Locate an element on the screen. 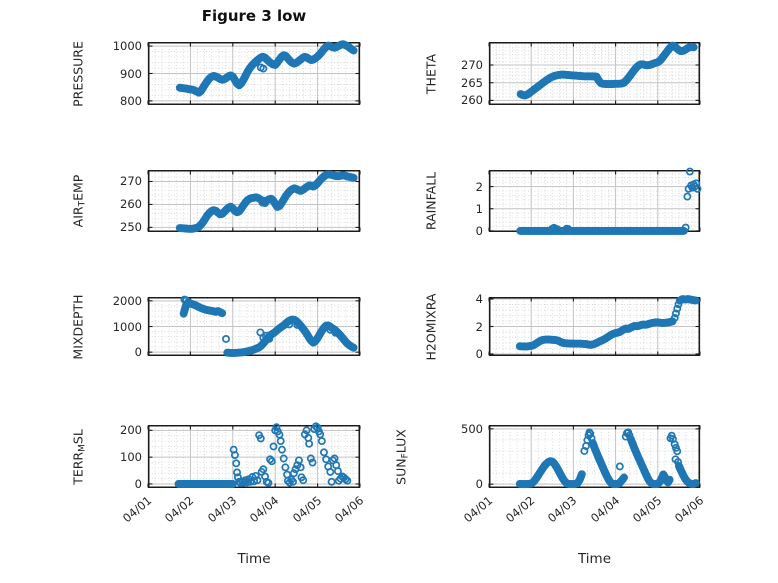 The image size is (778, 583). subplot-airtemp: AIRTEMP 250 260 270 is located at coordinates (216, 202).